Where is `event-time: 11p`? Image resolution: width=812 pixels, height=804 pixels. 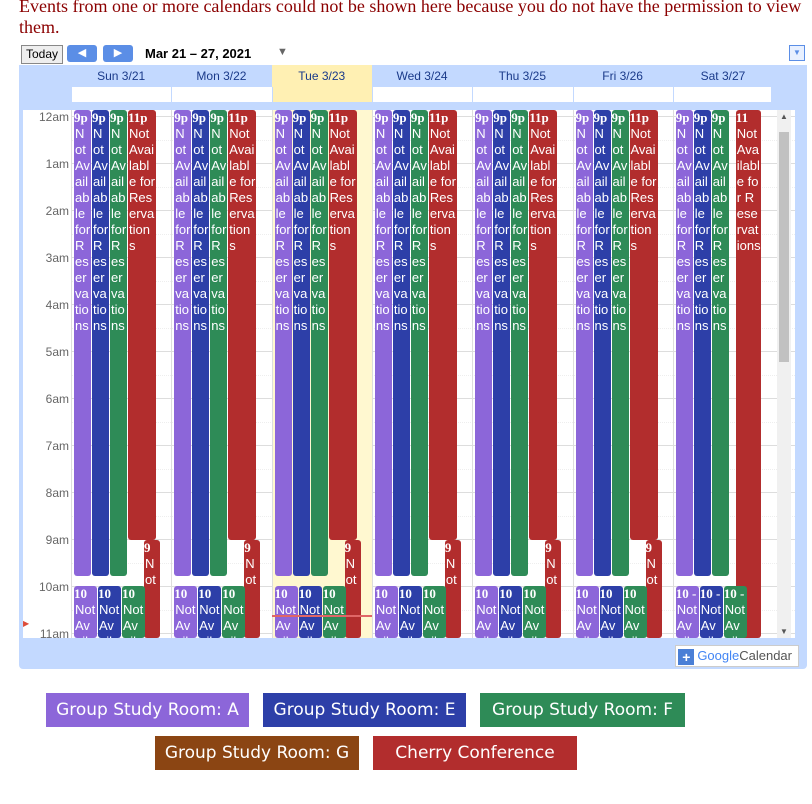
event-time: 11p is located at coordinates (539, 117).